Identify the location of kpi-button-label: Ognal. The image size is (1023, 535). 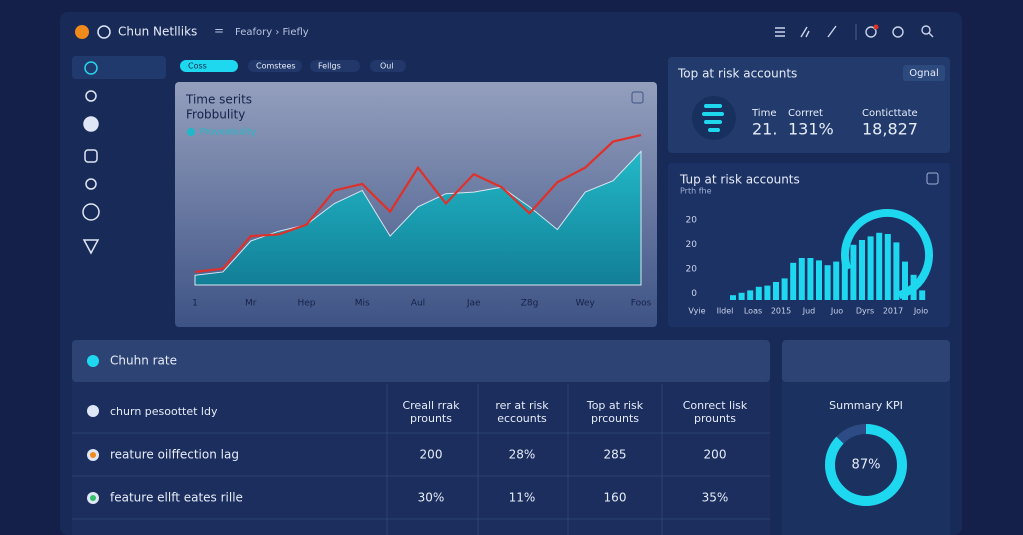
(923, 73).